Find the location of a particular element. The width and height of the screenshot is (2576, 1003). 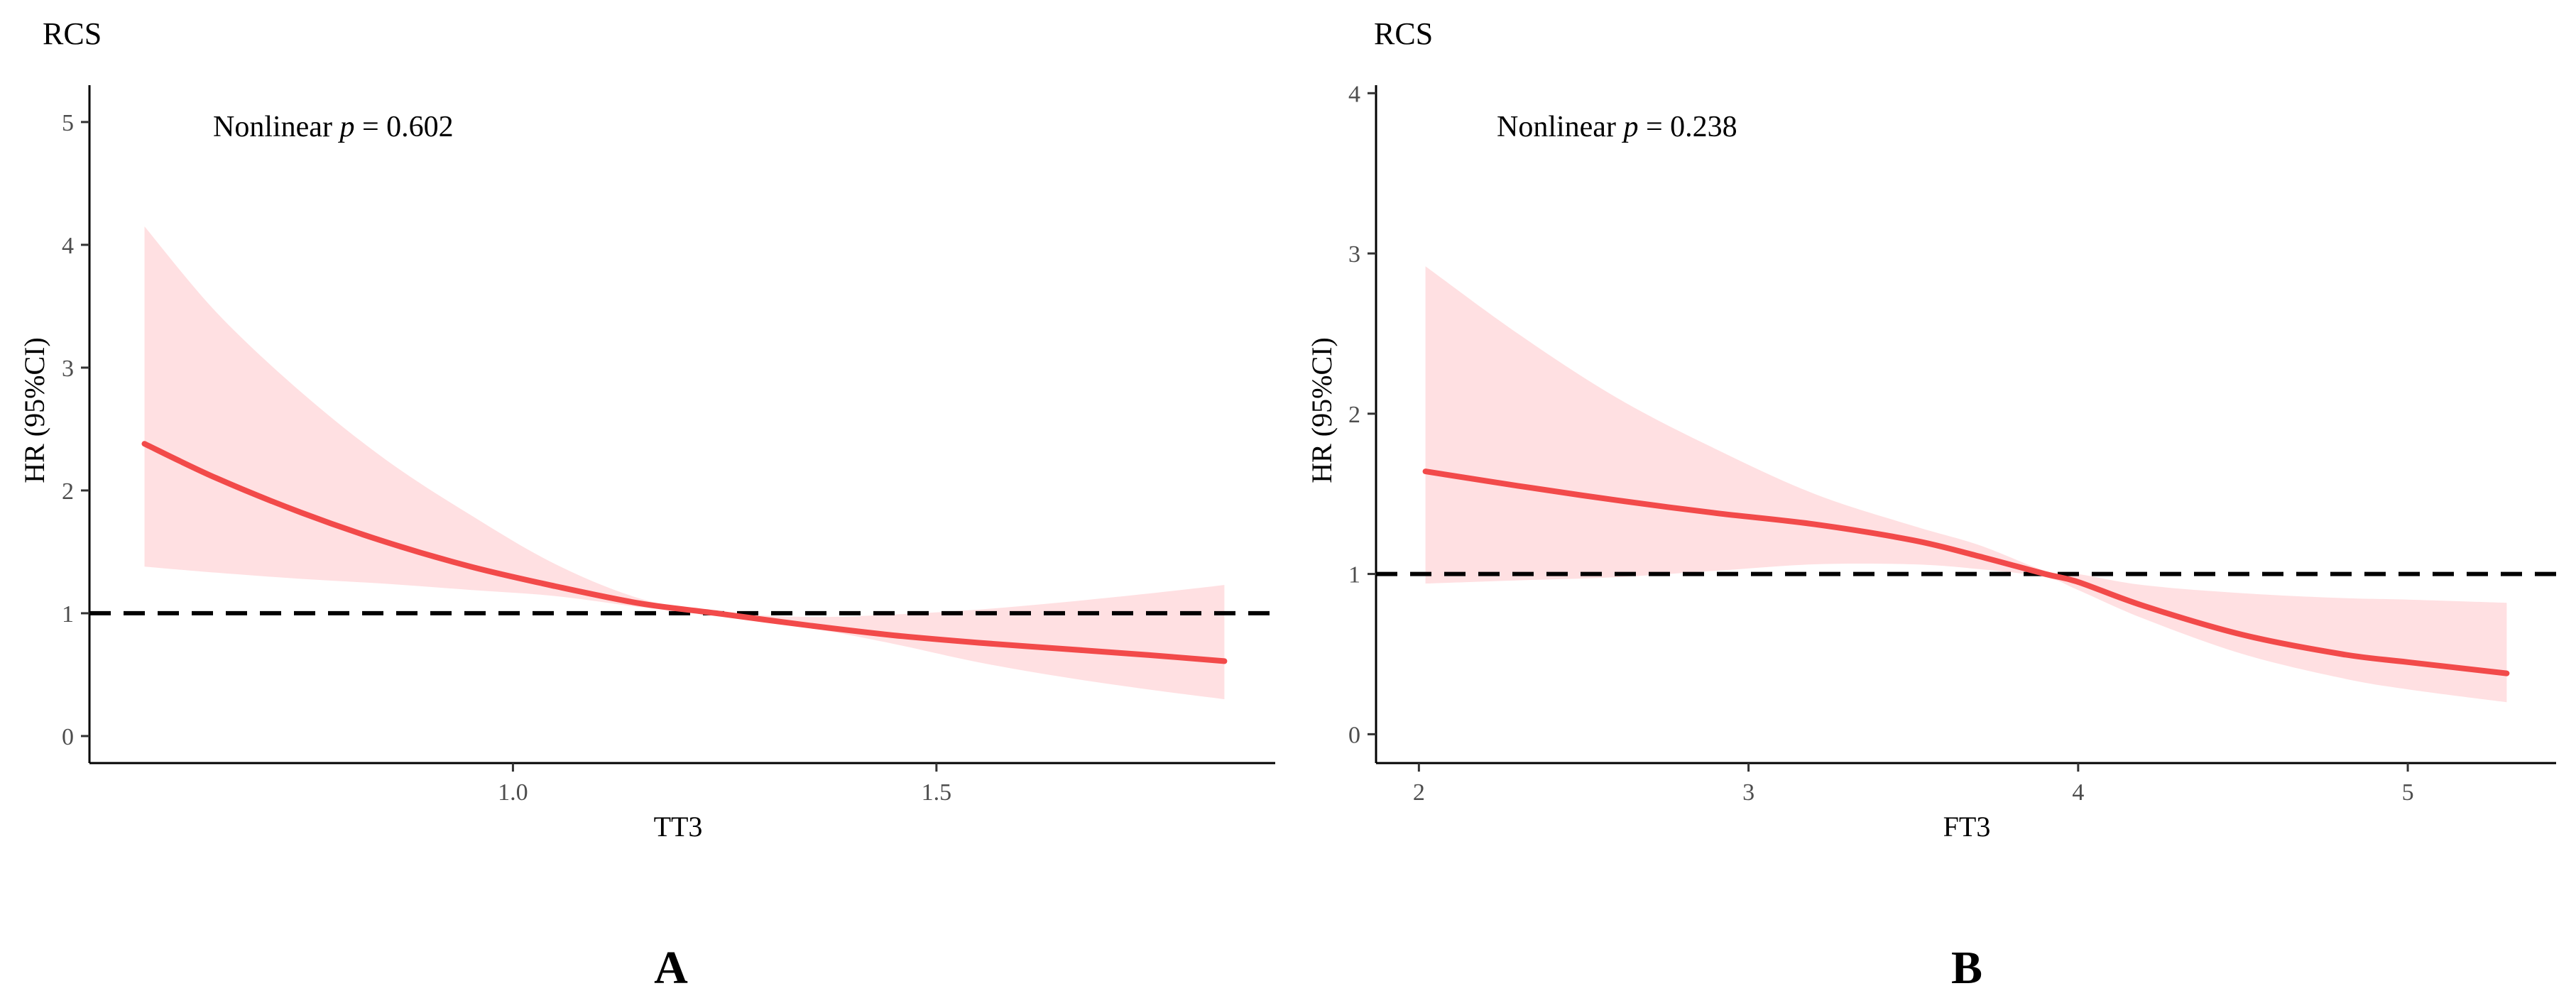

panel-b-y-tick-label: 3 is located at coordinates (1354, 255).